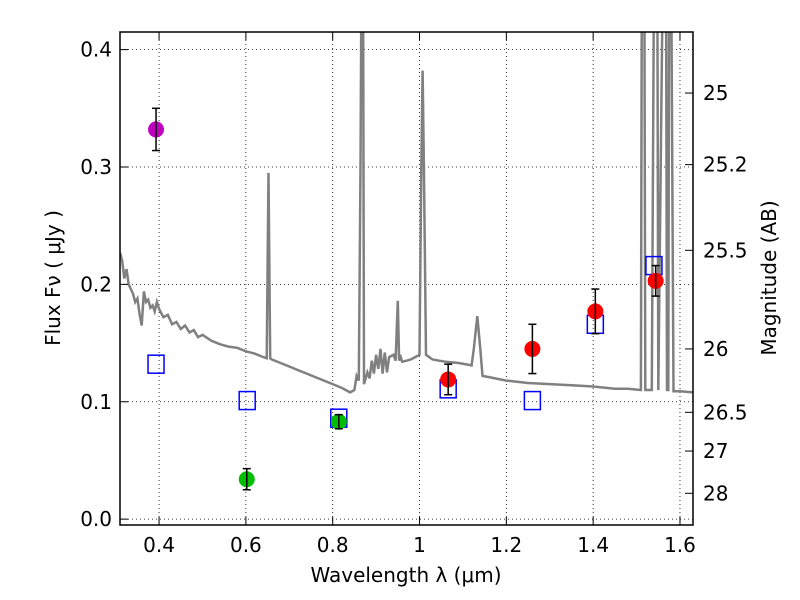 The height and width of the screenshot is (600, 800). I want to click on x-tick-label: 1.4, so click(593, 545).